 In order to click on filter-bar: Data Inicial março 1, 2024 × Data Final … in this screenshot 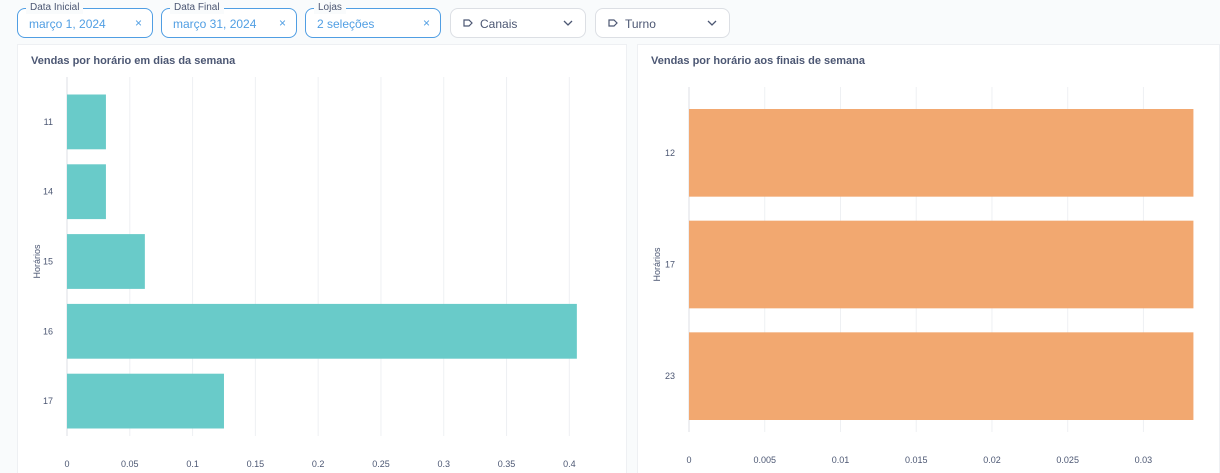, I will do `click(610, 22)`.